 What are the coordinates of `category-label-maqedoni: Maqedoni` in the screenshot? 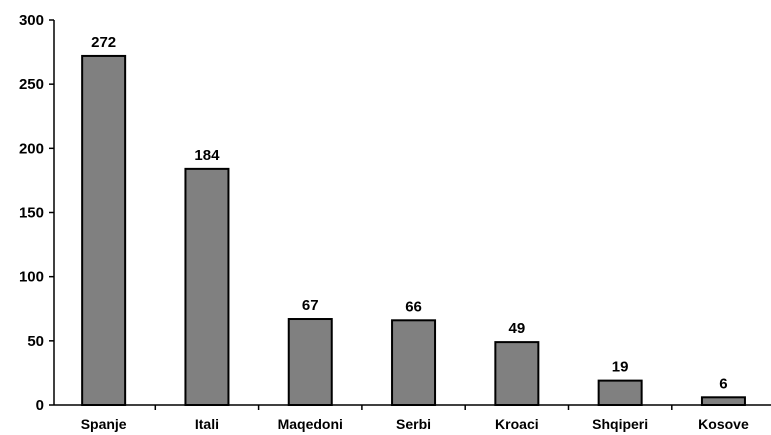 It's located at (310, 424).